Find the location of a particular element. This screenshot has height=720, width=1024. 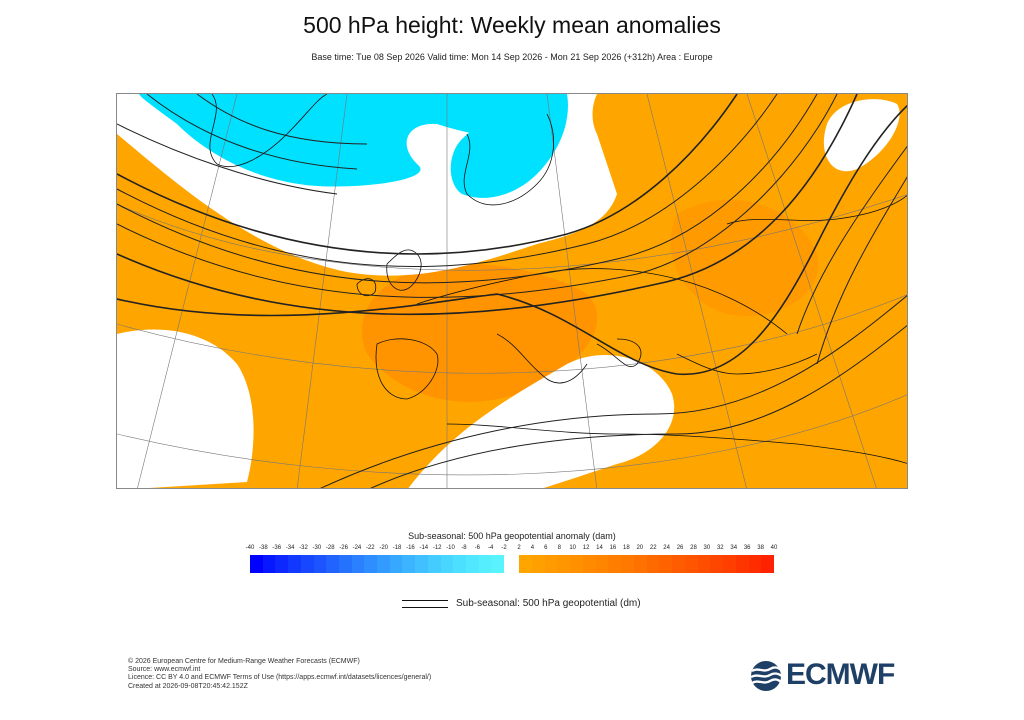

colorbar-tick-negative-15: -10 is located at coordinates (450, 548).